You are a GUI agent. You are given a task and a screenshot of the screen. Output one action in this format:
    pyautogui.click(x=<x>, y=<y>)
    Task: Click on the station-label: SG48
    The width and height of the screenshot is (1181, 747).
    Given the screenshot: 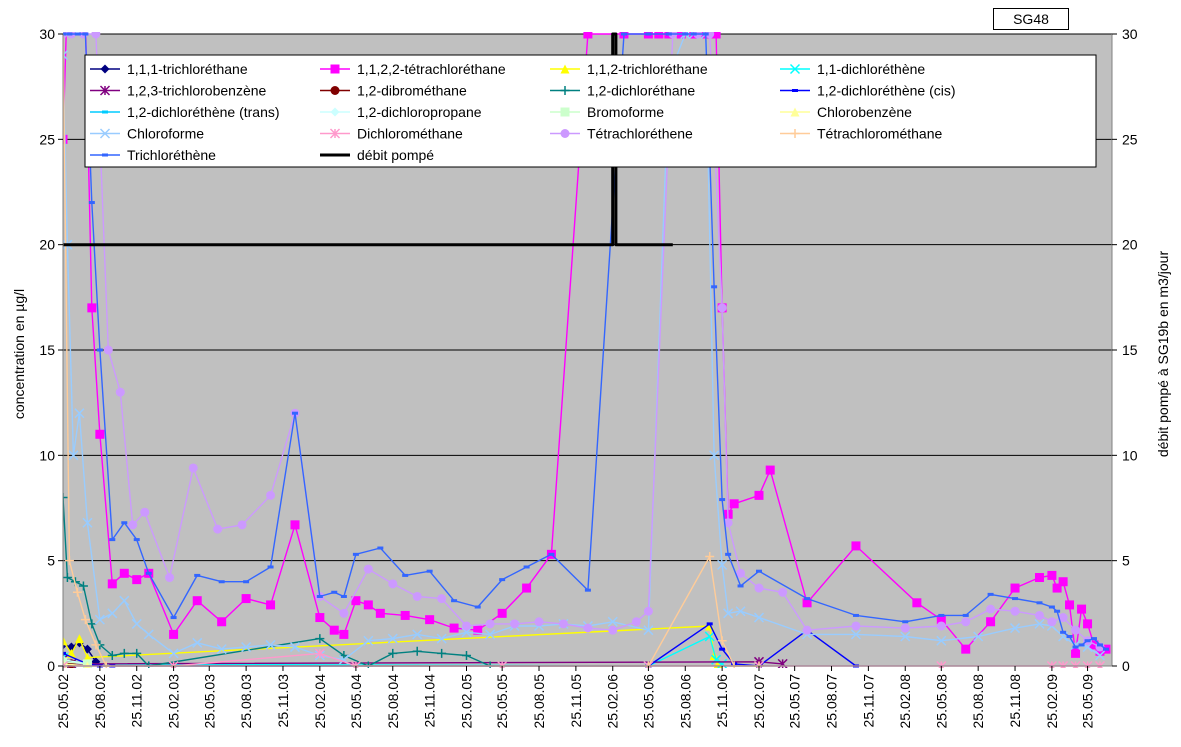 What is the action you would take?
    pyautogui.click(x=1031, y=19)
    